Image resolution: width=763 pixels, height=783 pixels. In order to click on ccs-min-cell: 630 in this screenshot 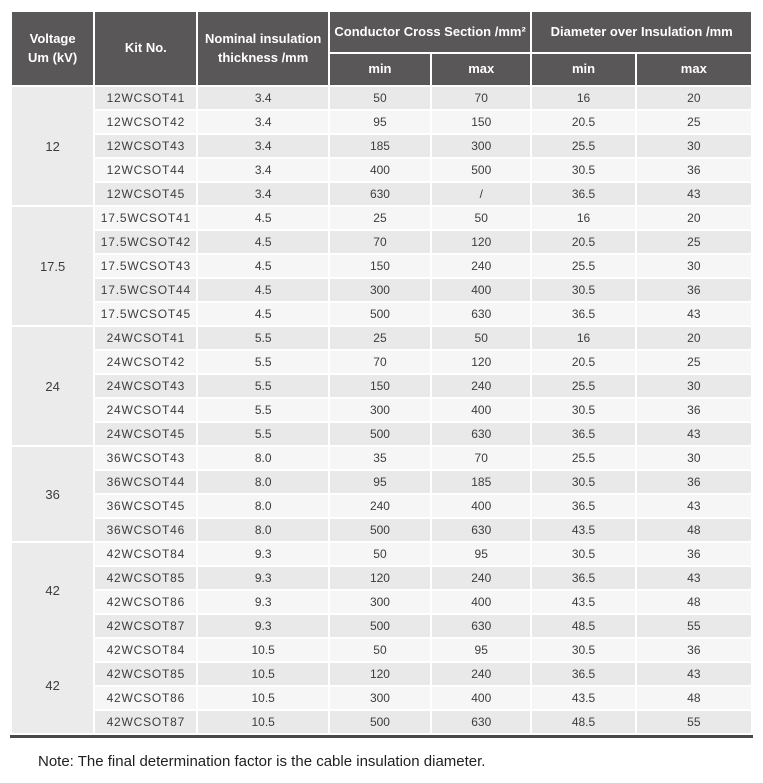, I will do `click(380, 194)`.